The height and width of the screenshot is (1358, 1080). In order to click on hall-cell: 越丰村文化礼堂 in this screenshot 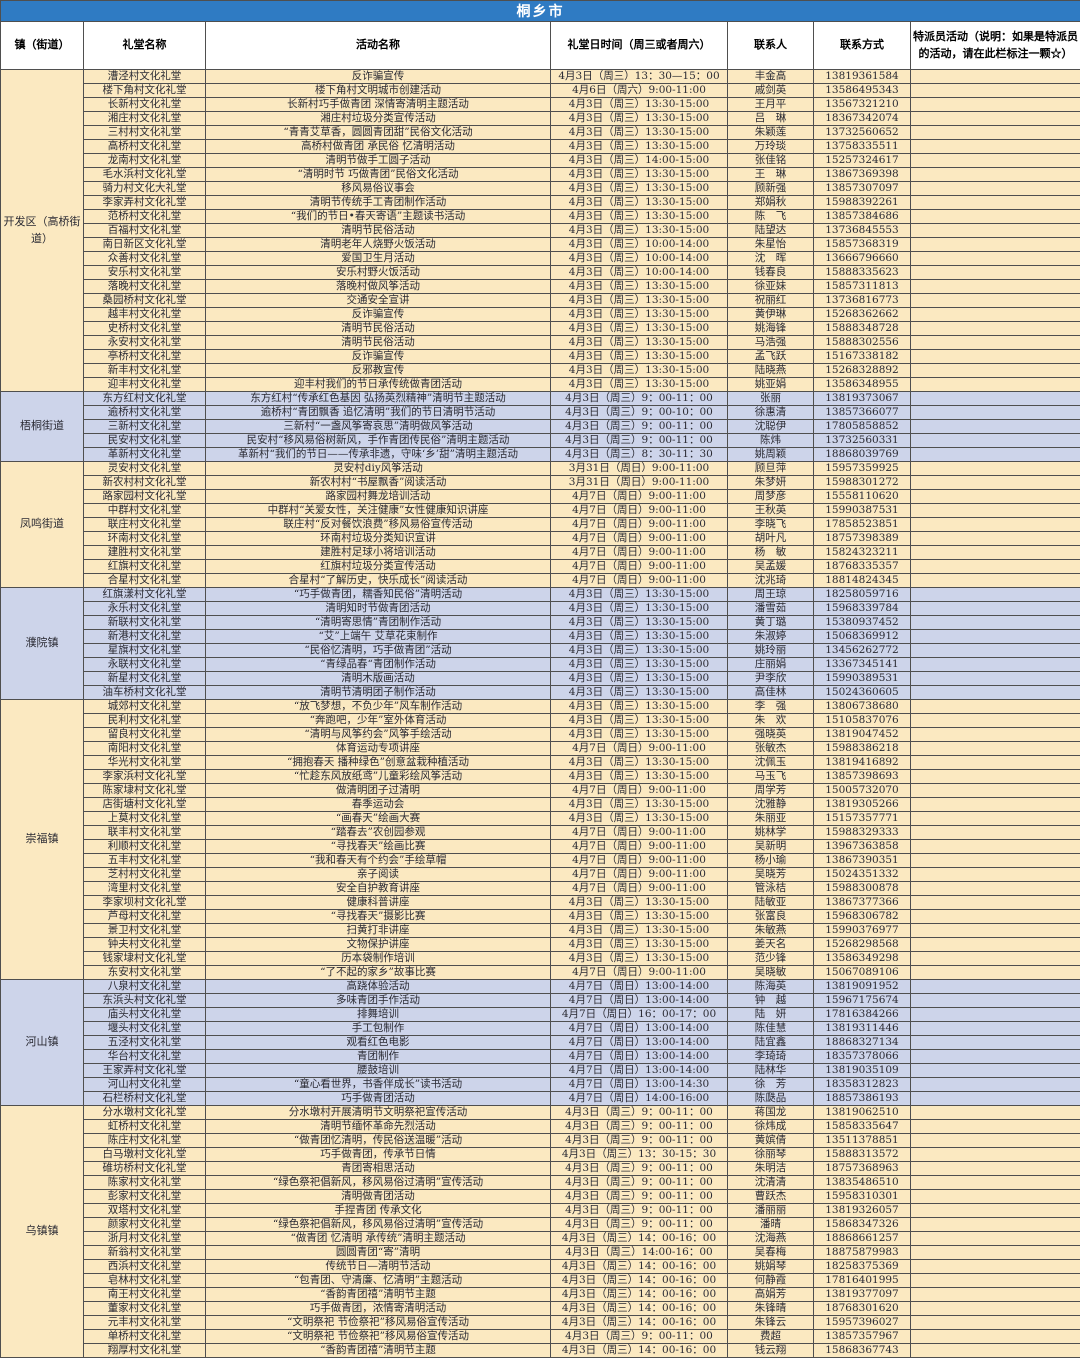, I will do `click(145, 315)`.